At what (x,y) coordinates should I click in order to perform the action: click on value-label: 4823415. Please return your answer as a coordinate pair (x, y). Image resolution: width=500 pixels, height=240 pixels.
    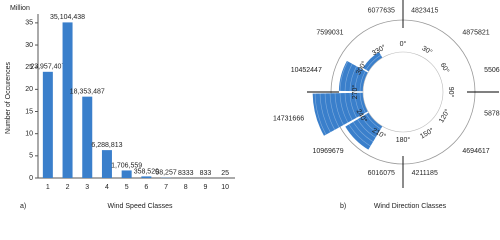
    Looking at the image, I should click on (424, 11).